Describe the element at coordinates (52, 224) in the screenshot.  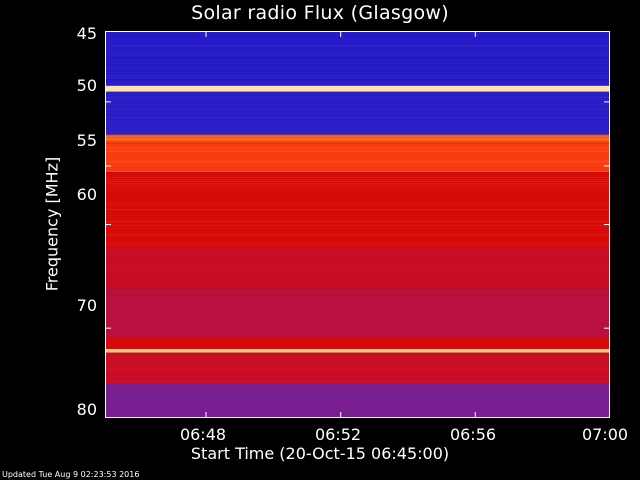
I see `y-axis-label: Frequency [MHz]` at that location.